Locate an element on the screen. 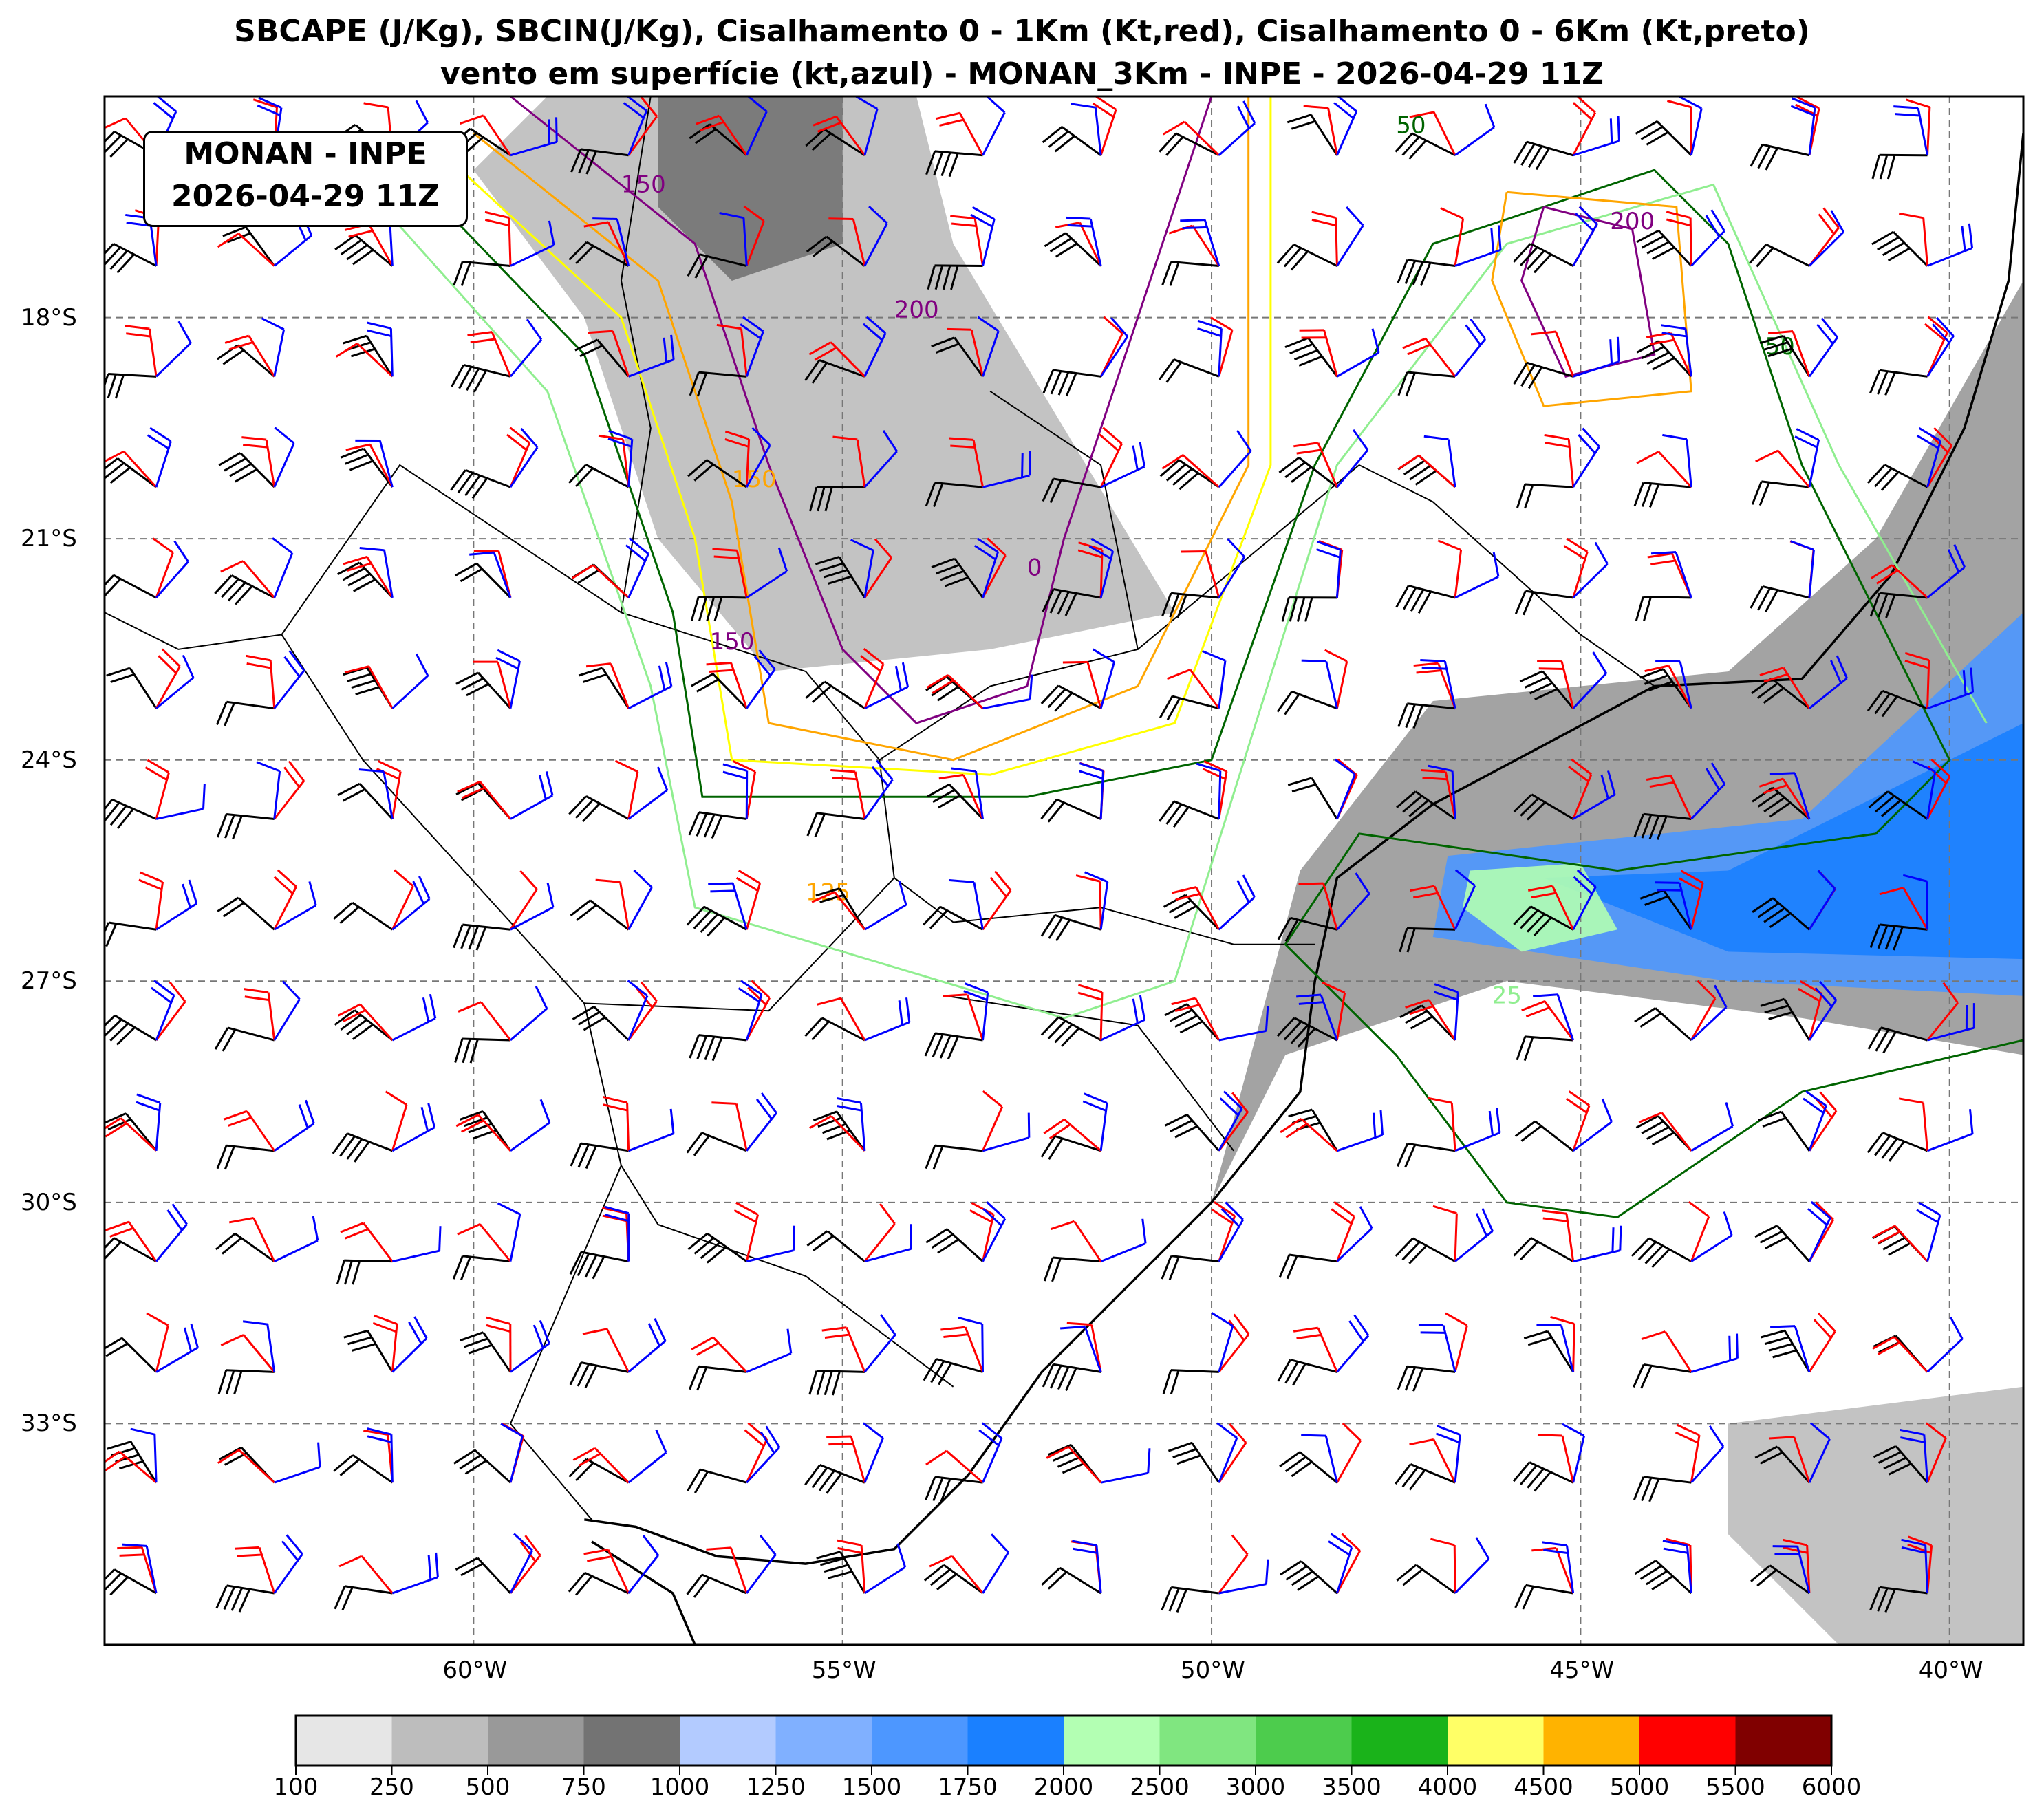 This screenshot has width=2044, height=1801. lon-tick-label: 45°W is located at coordinates (1581, 1670).